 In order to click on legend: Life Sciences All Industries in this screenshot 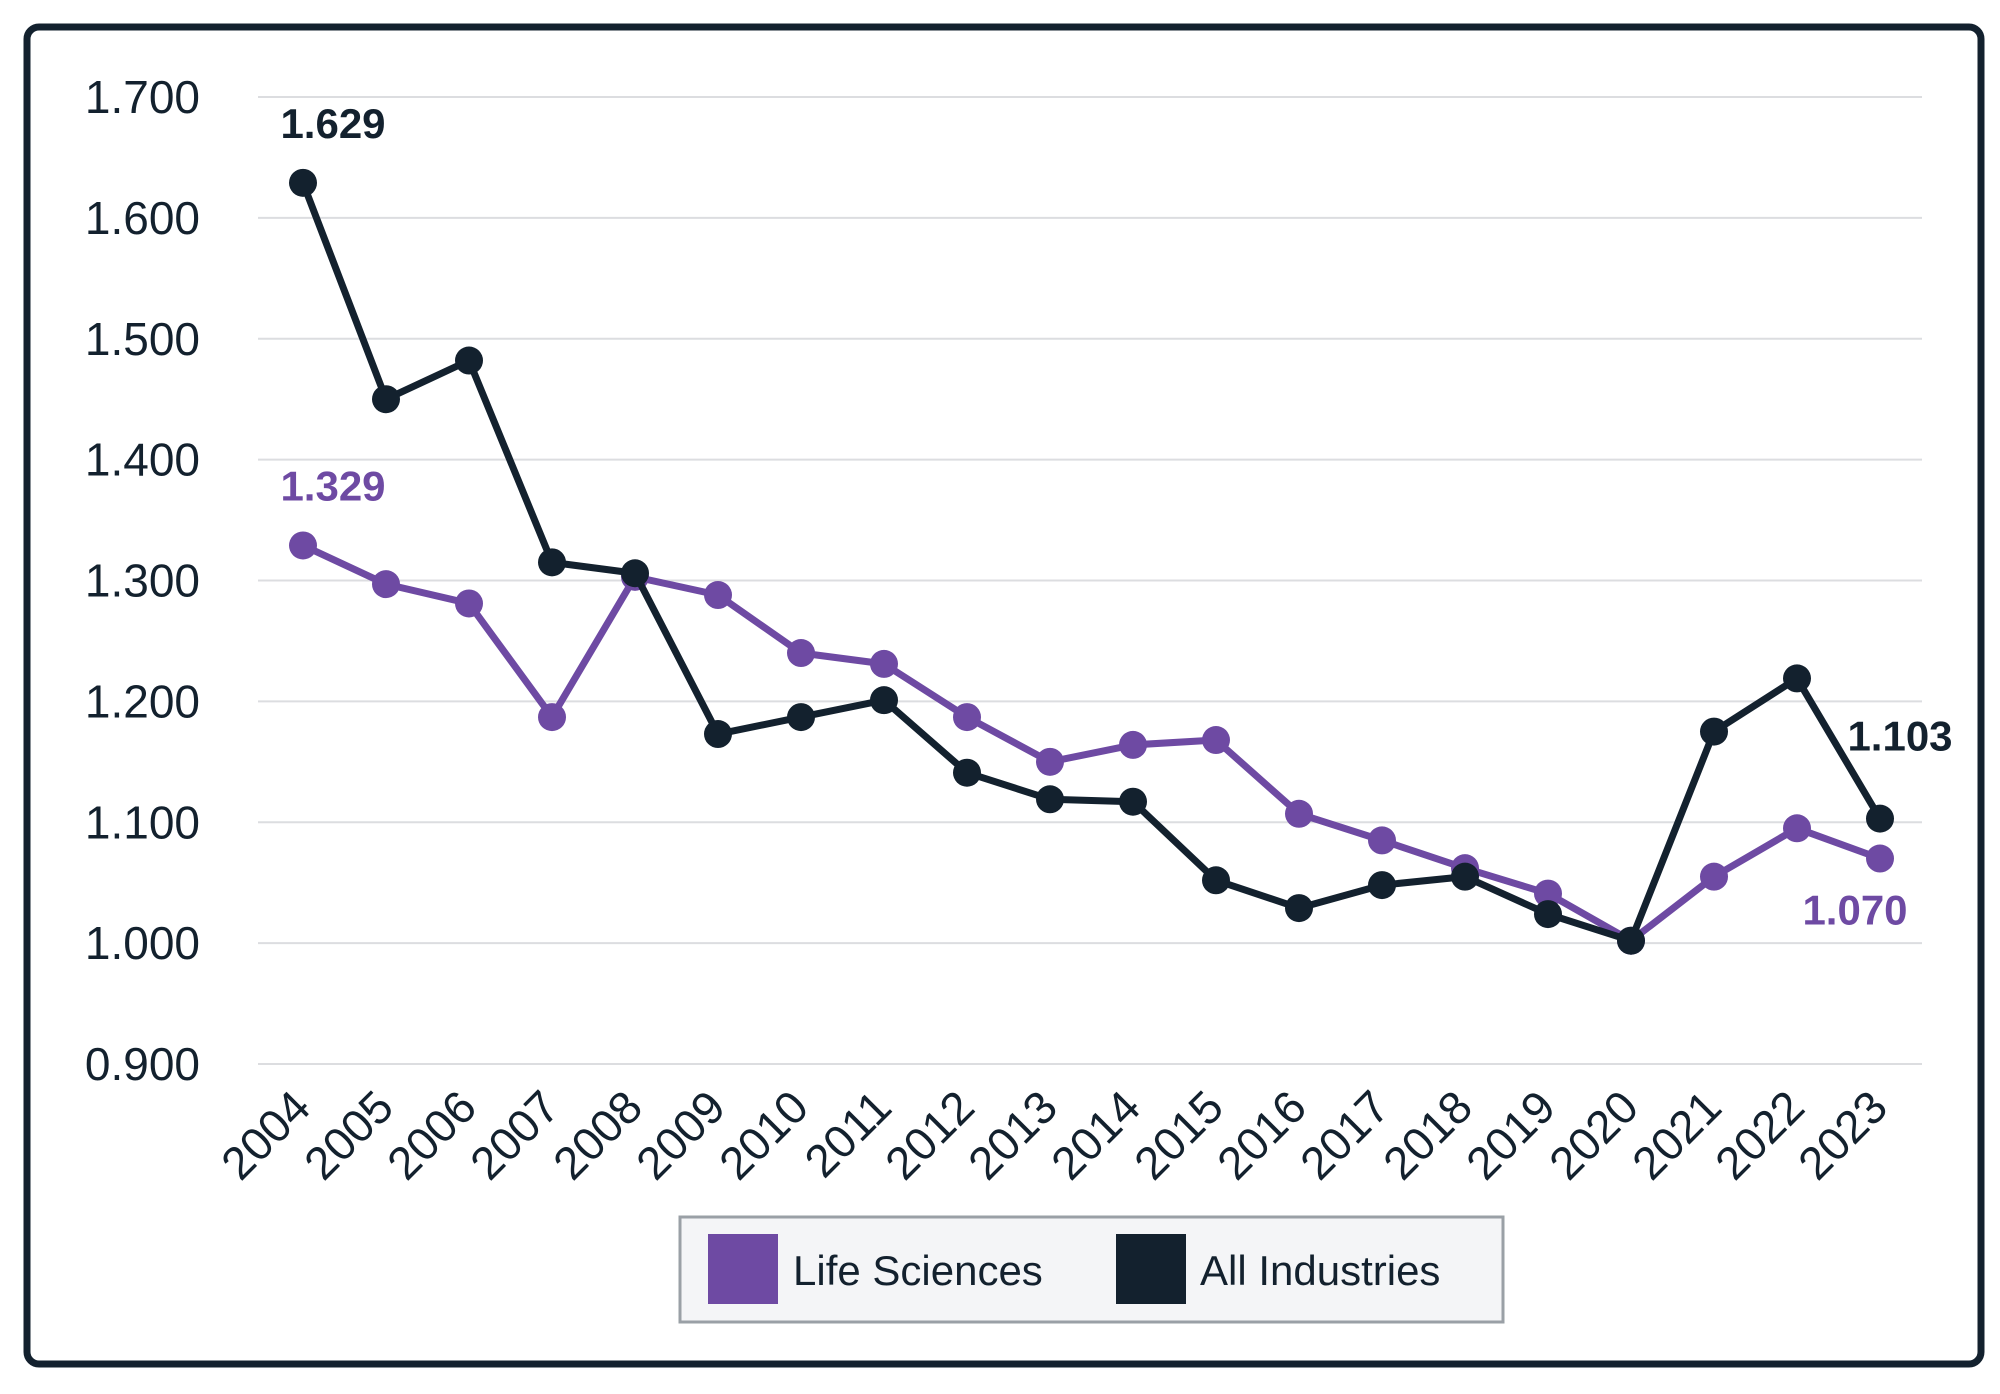, I will do `click(1091, 1269)`.